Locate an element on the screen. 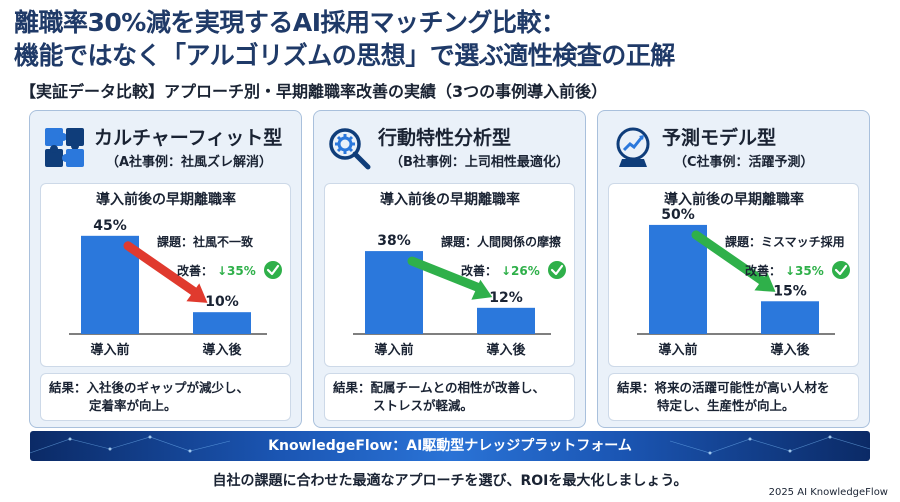 Image resolution: width=900 pixels, height=502 pixels. data-label: 50% is located at coordinates (678, 215).